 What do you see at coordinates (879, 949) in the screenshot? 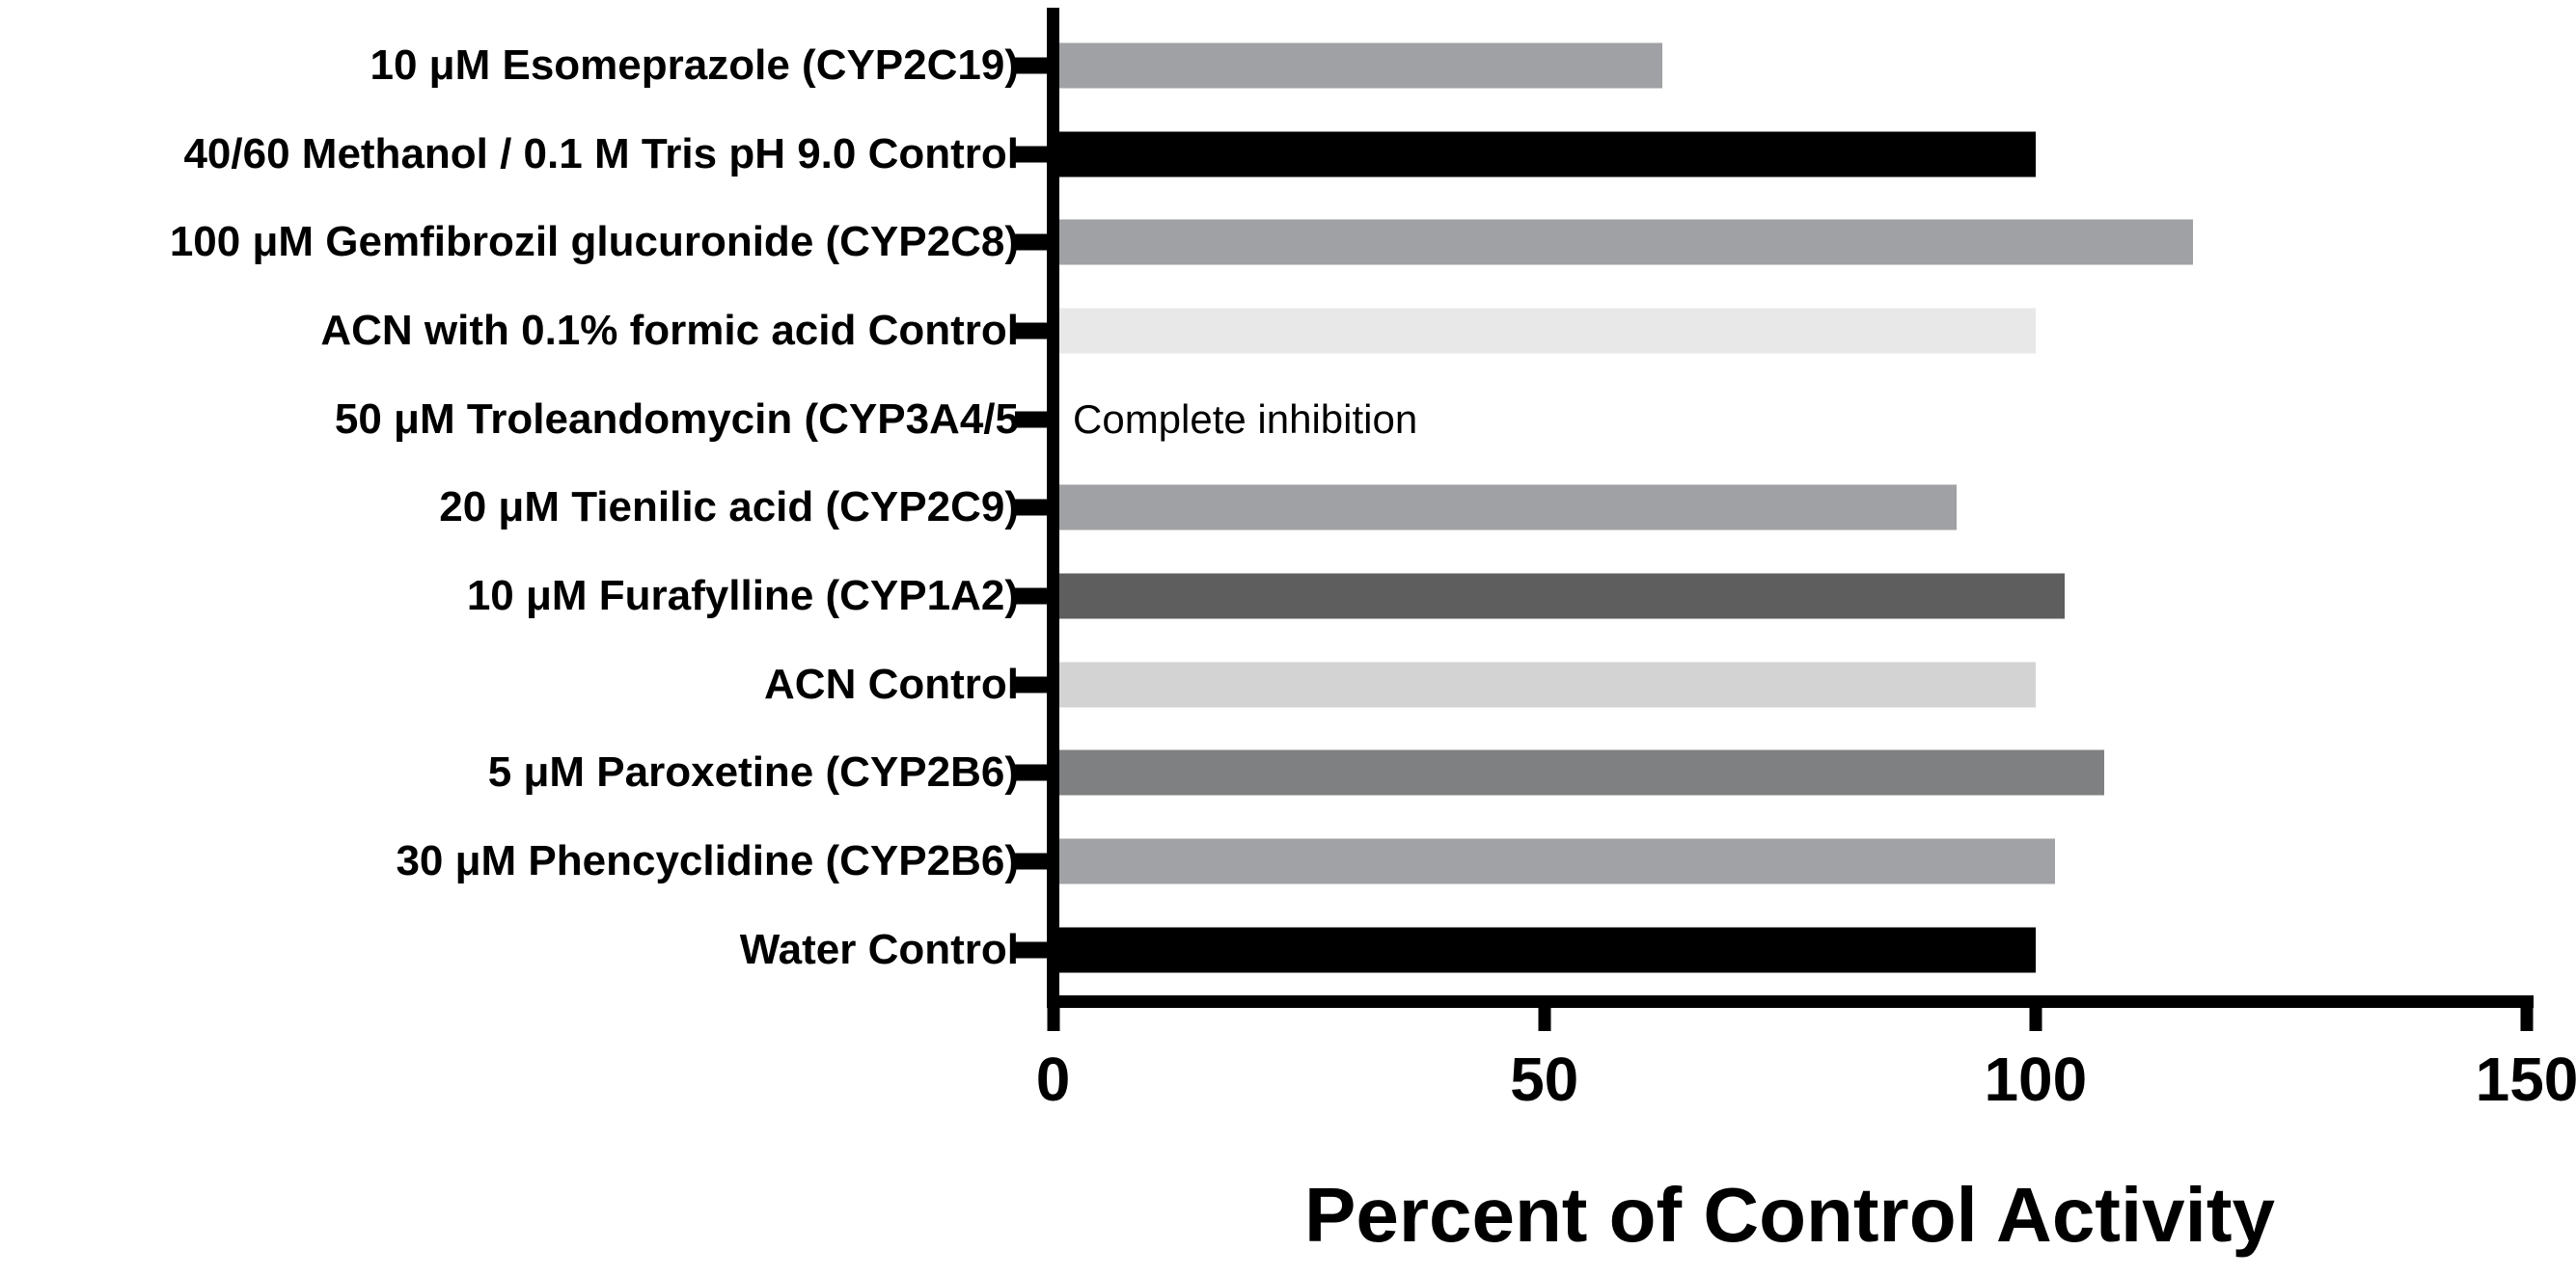
I see `category-label: Water Control` at bounding box center [879, 949].